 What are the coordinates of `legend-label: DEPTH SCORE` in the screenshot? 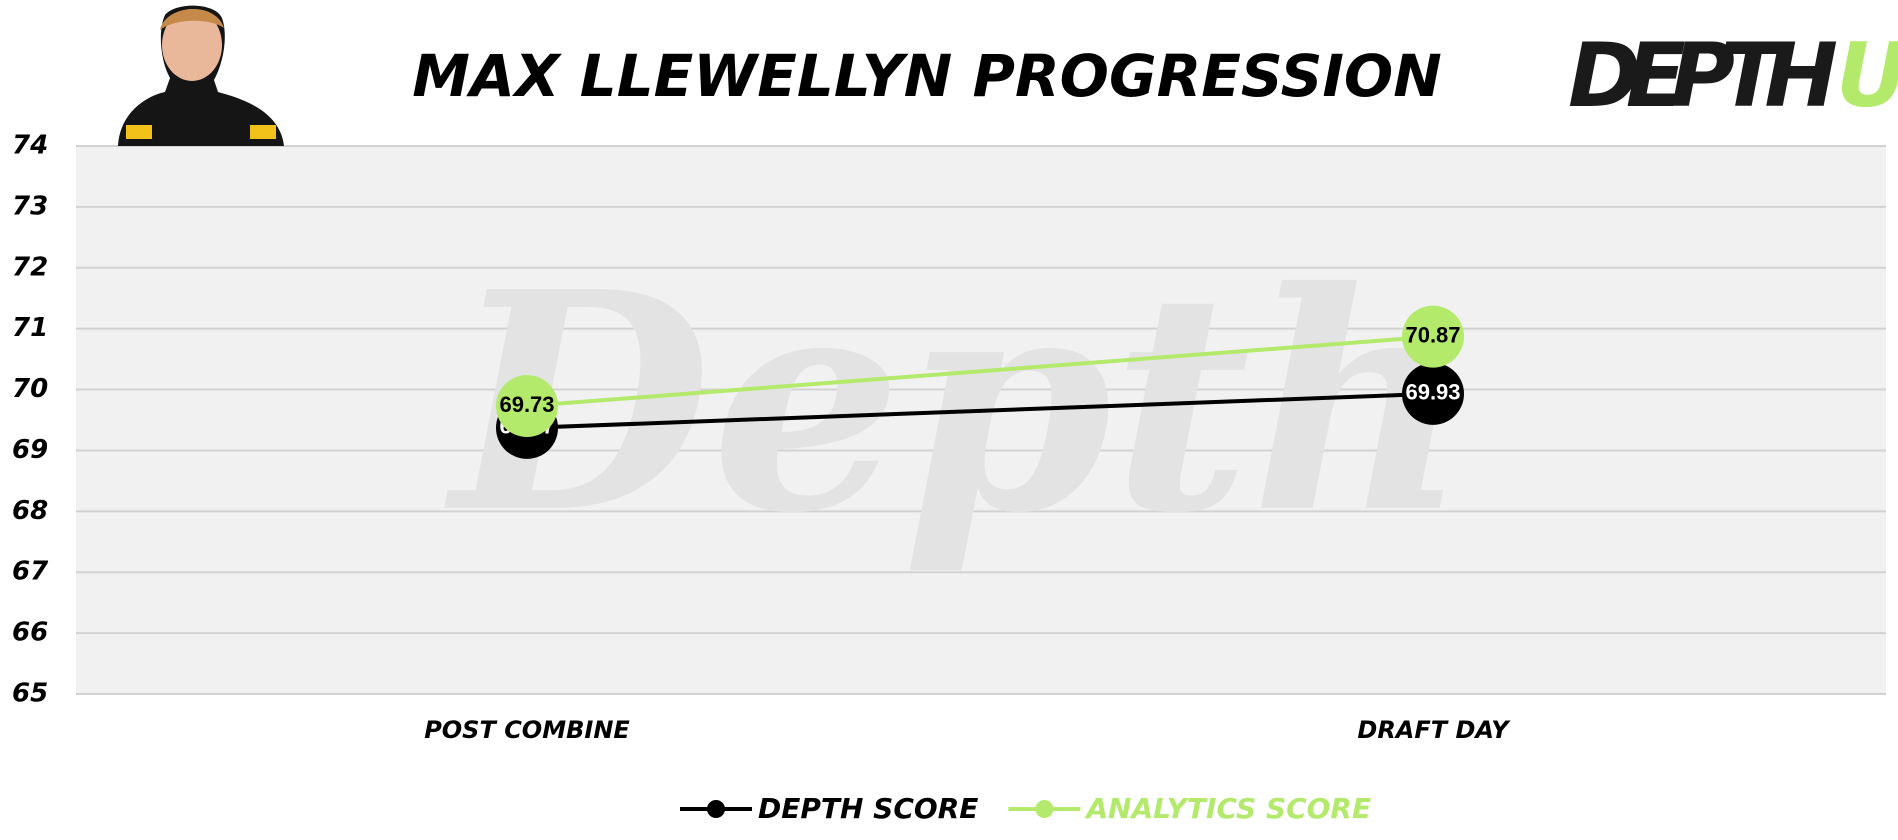 It's located at (868, 808).